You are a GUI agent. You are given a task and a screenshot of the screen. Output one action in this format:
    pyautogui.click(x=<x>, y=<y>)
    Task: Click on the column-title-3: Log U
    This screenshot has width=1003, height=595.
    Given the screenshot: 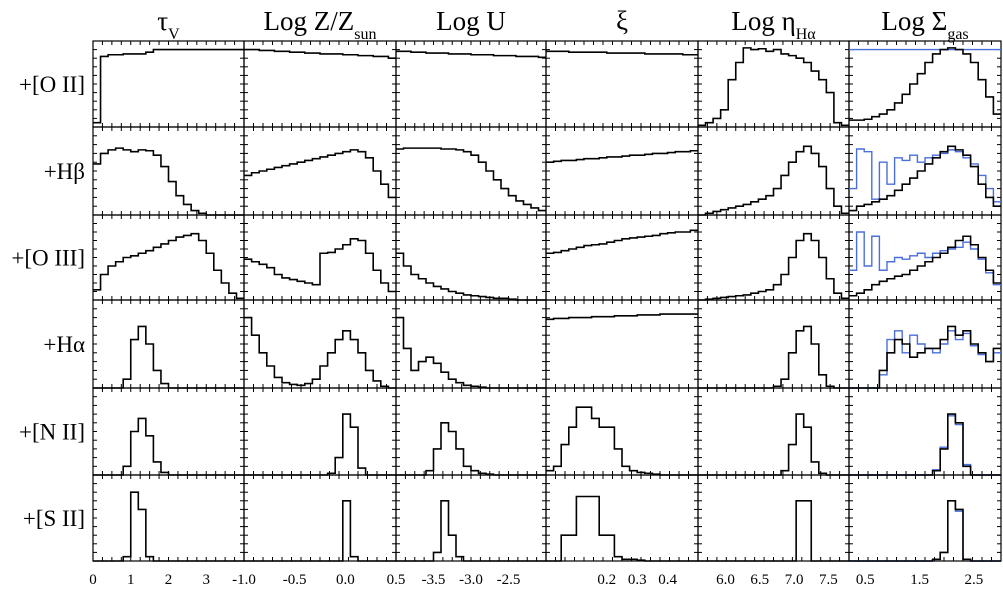 What is the action you would take?
    pyautogui.click(x=471, y=21)
    